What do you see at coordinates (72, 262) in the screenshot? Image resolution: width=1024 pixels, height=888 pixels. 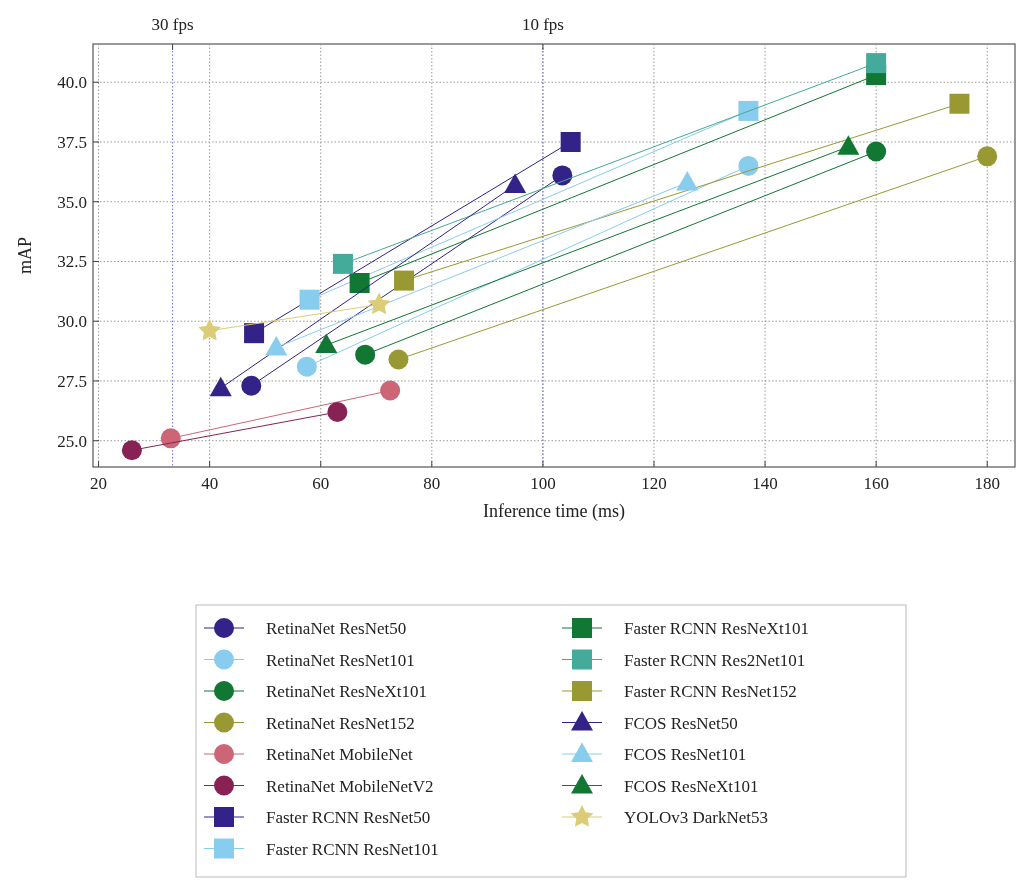 I see `y-tick-label: 32.5` at bounding box center [72, 262].